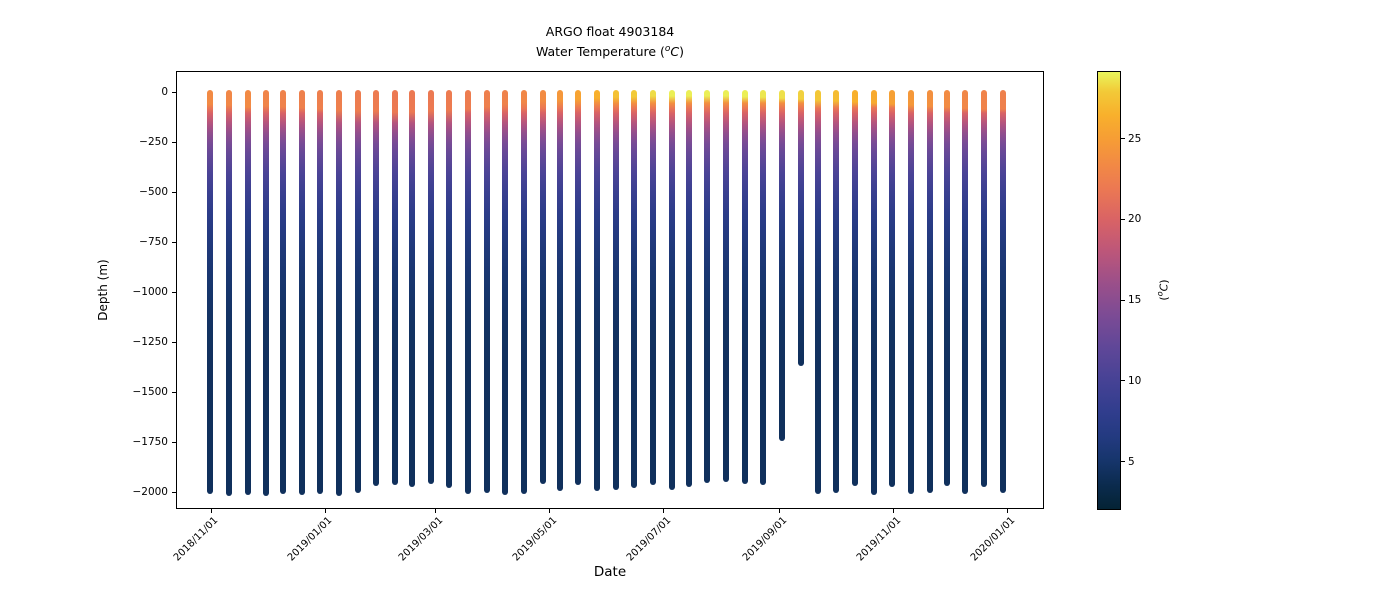 This screenshot has height=600, width=1400. Describe the element at coordinates (150, 492) in the screenshot. I see `y-tick-label: −2000` at that location.